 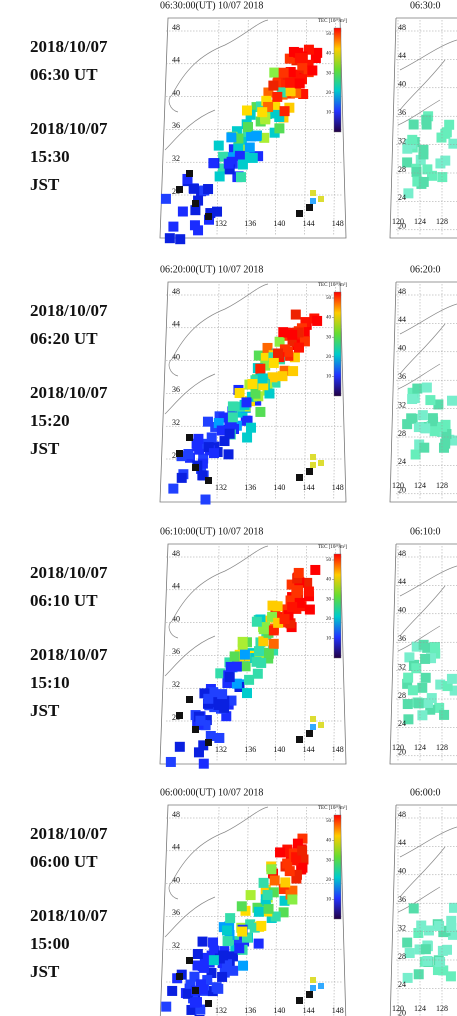 What do you see at coordinates (338, 749) in the screenshot?
I see `lon-label: 148` at bounding box center [338, 749].